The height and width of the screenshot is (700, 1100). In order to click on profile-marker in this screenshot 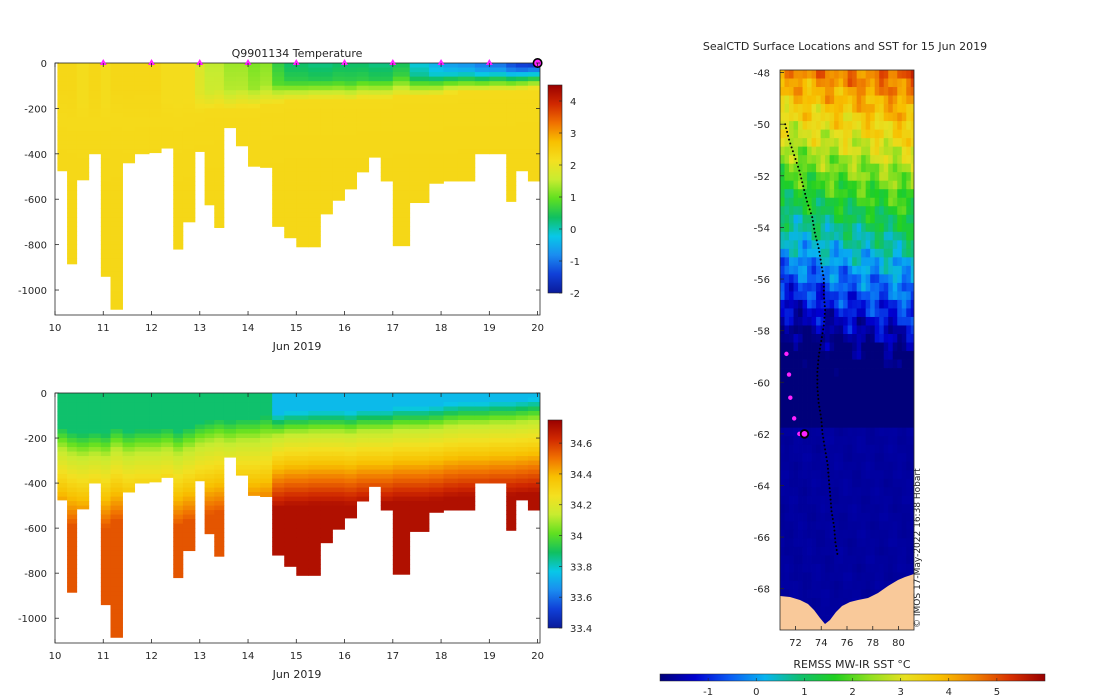, I will do `click(296, 62)`.